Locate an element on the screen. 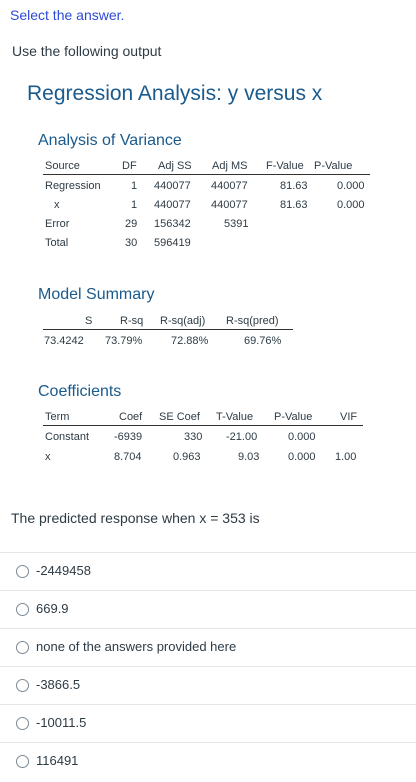 The height and width of the screenshot is (782, 416). anova-header-fvalue: F-Value is located at coordinates (285, 166).